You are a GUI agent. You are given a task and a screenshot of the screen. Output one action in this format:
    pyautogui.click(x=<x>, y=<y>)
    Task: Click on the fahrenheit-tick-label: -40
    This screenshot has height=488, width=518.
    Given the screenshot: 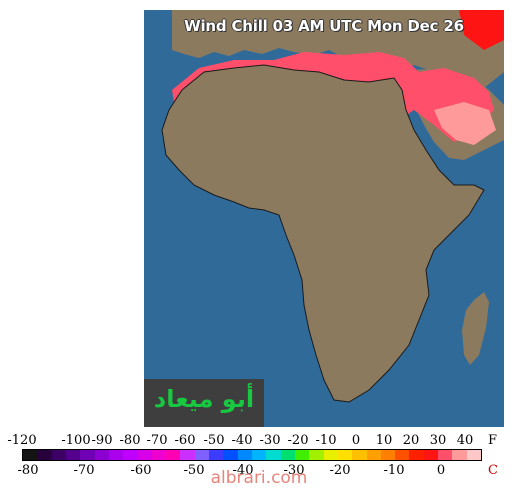 What is the action you would take?
    pyautogui.click(x=242, y=440)
    